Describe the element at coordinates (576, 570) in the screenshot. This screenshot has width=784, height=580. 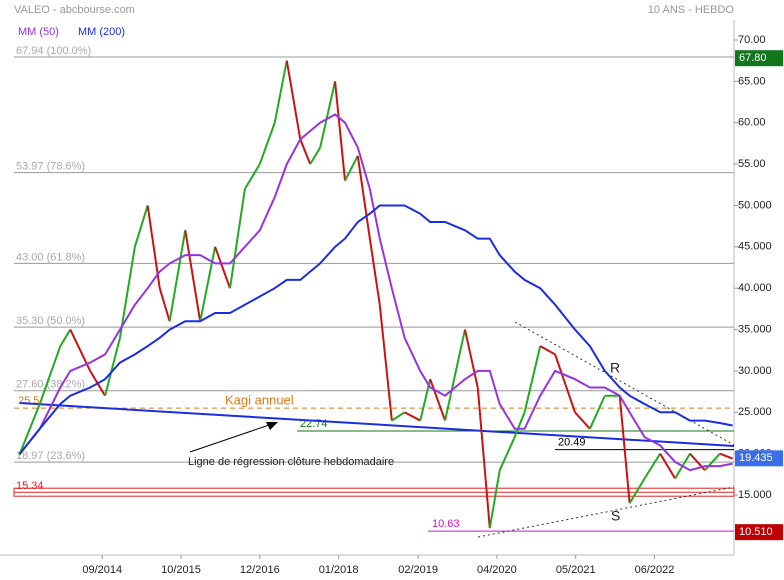
I see `x-tick-label: 05/2021` at that location.